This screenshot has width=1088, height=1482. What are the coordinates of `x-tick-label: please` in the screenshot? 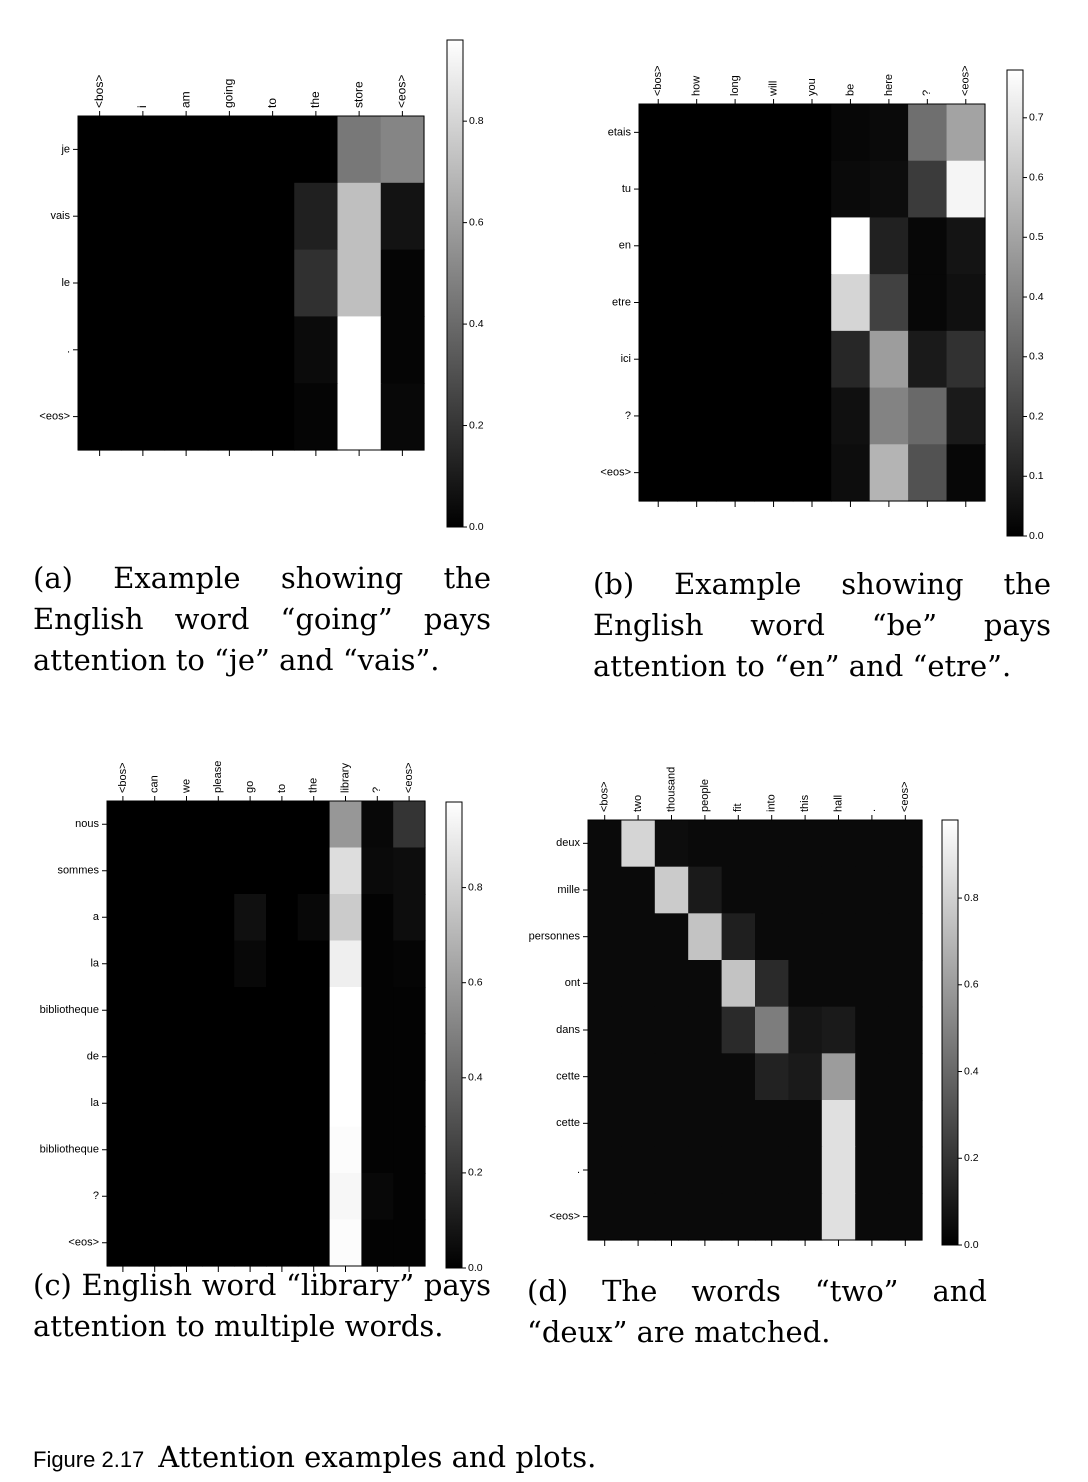 It's located at (218, 777).